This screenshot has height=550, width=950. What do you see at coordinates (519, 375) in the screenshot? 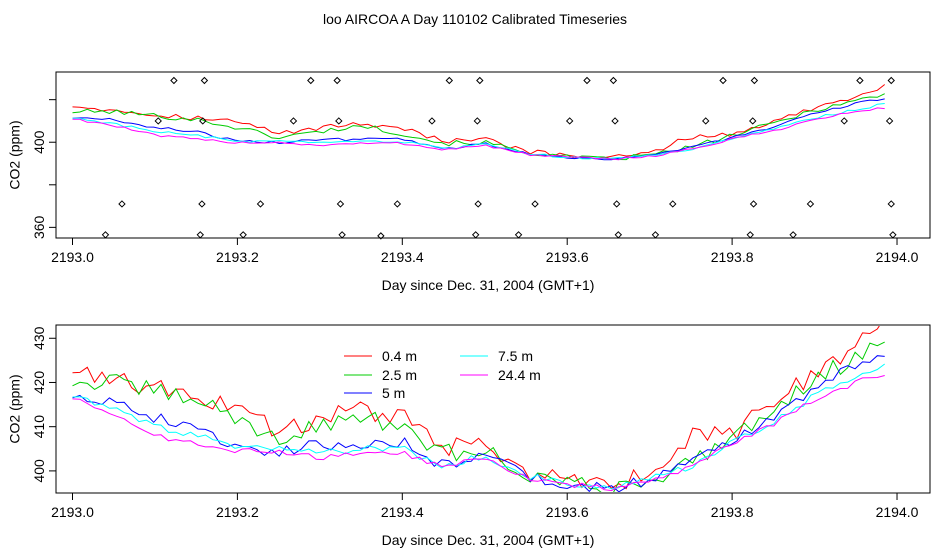
I see `legend-entry: 24.4 m` at bounding box center [519, 375].